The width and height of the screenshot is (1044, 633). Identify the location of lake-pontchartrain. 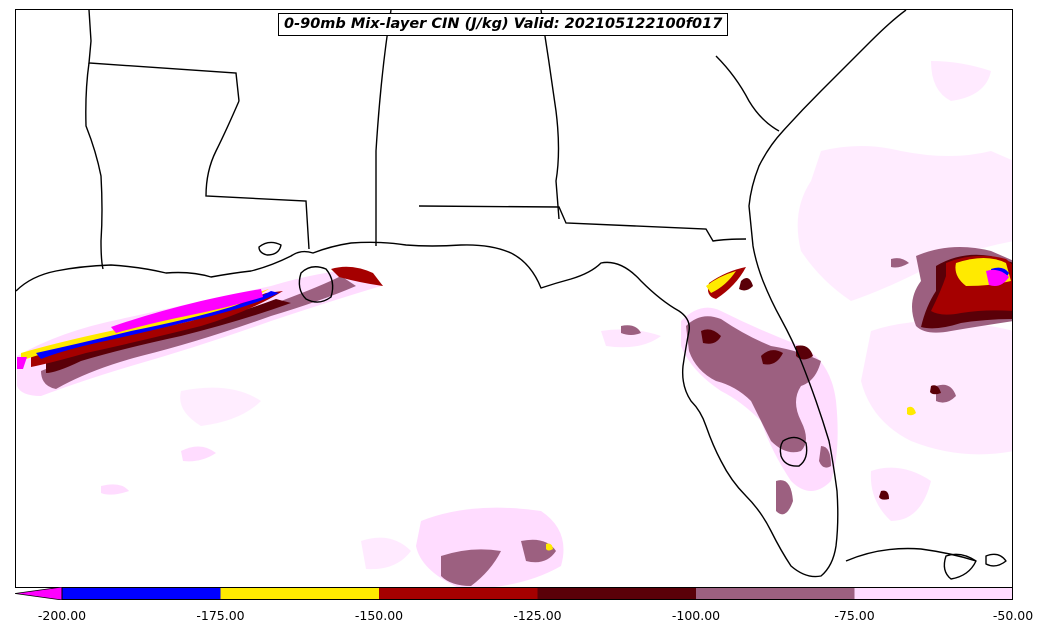
(270, 248).